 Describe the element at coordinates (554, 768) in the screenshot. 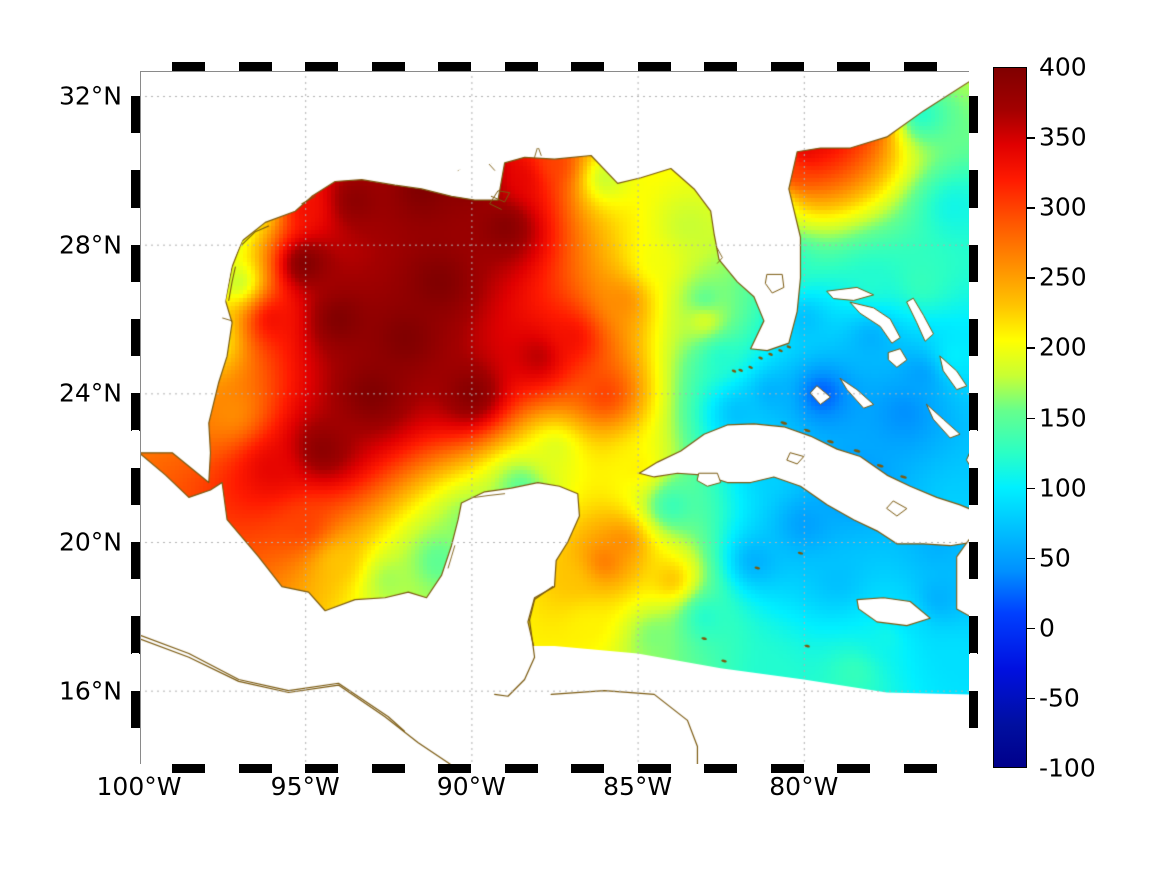

I see `map-frame-bottom` at that location.